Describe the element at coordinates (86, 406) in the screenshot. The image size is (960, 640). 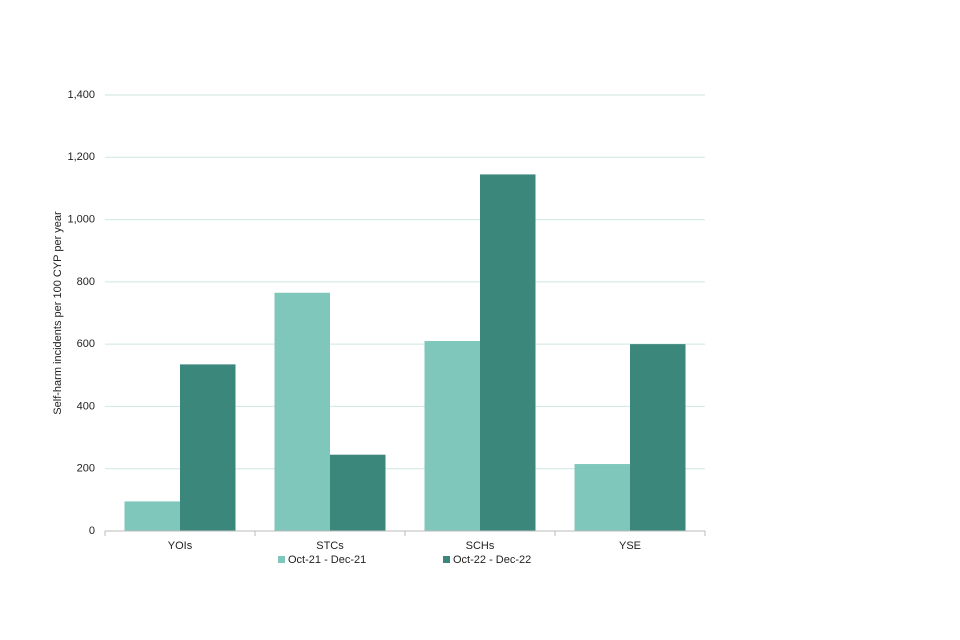
I see `y-tick-label: 400` at that location.